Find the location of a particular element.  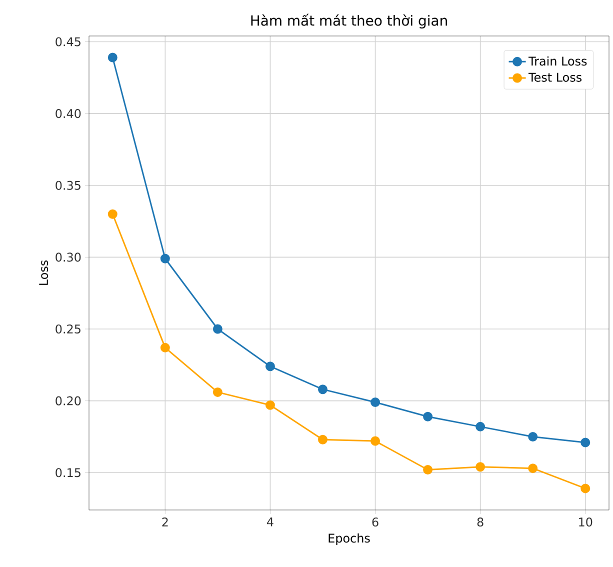

y-axis-title: Loss is located at coordinates (43, 272).